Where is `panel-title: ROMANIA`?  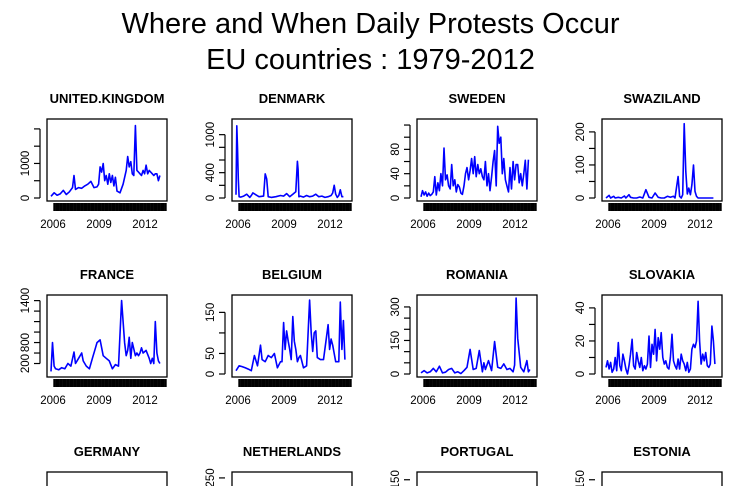 panel-title: ROMANIA is located at coordinates (477, 274).